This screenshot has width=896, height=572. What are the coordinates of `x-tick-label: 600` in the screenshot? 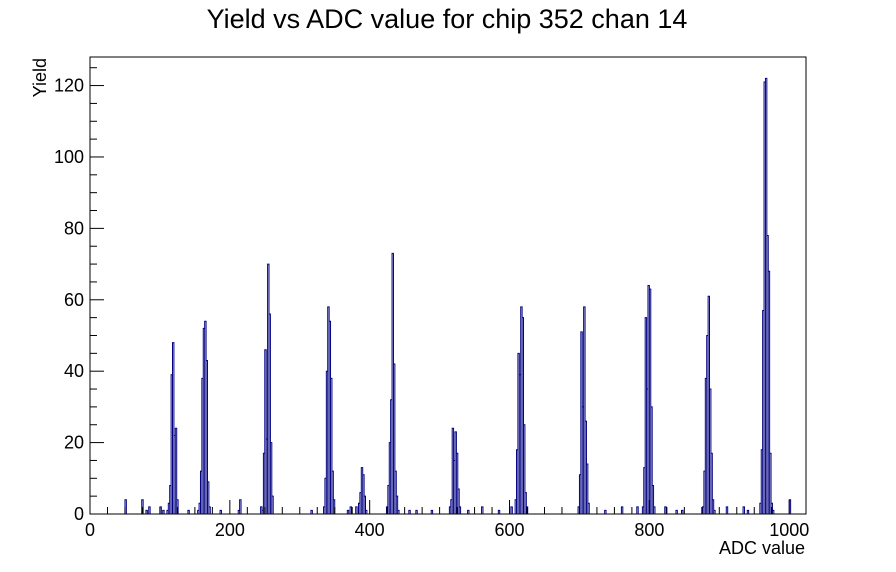 It's located at (510, 530).